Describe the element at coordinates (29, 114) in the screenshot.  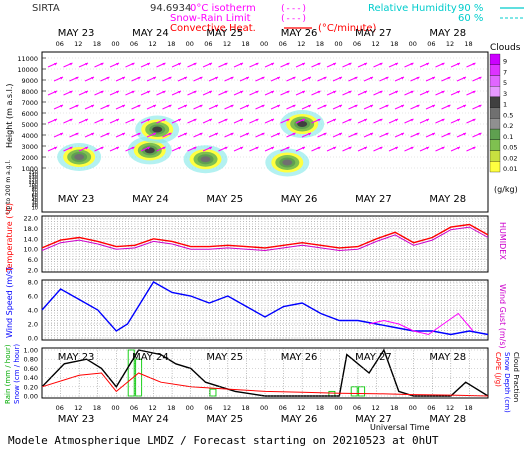
I see `height-tick: 6000` at that location.